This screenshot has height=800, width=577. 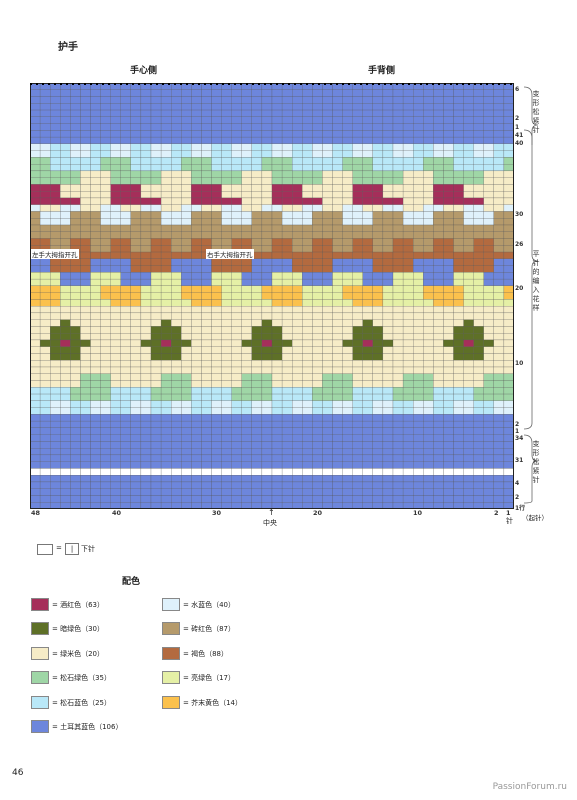 I want to click on column-label: 40, so click(x=117, y=513).